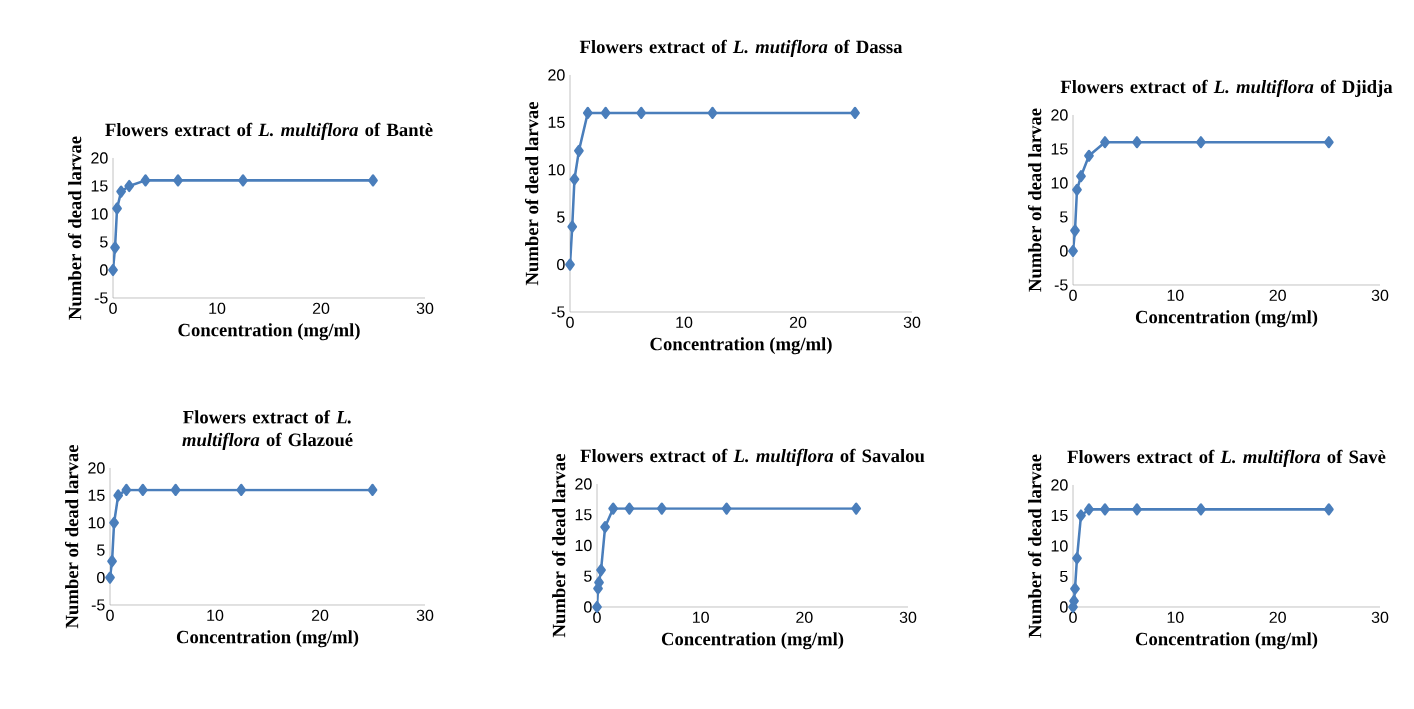  What do you see at coordinates (1226, 88) in the screenshot?
I see `chart-title: Flowers extract of L. multiflora of Djidja` at bounding box center [1226, 88].